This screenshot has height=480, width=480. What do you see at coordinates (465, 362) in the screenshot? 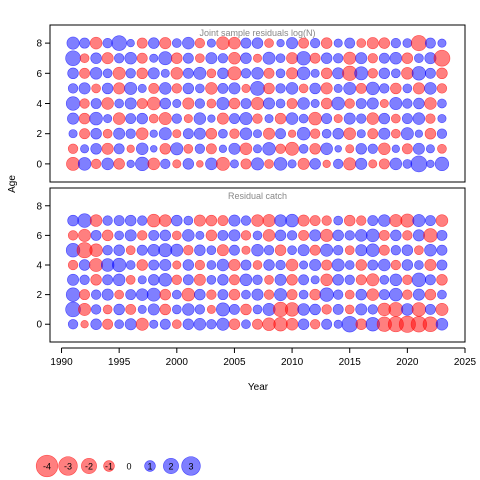
I see `x-tick-label: 2025` at bounding box center [465, 362].